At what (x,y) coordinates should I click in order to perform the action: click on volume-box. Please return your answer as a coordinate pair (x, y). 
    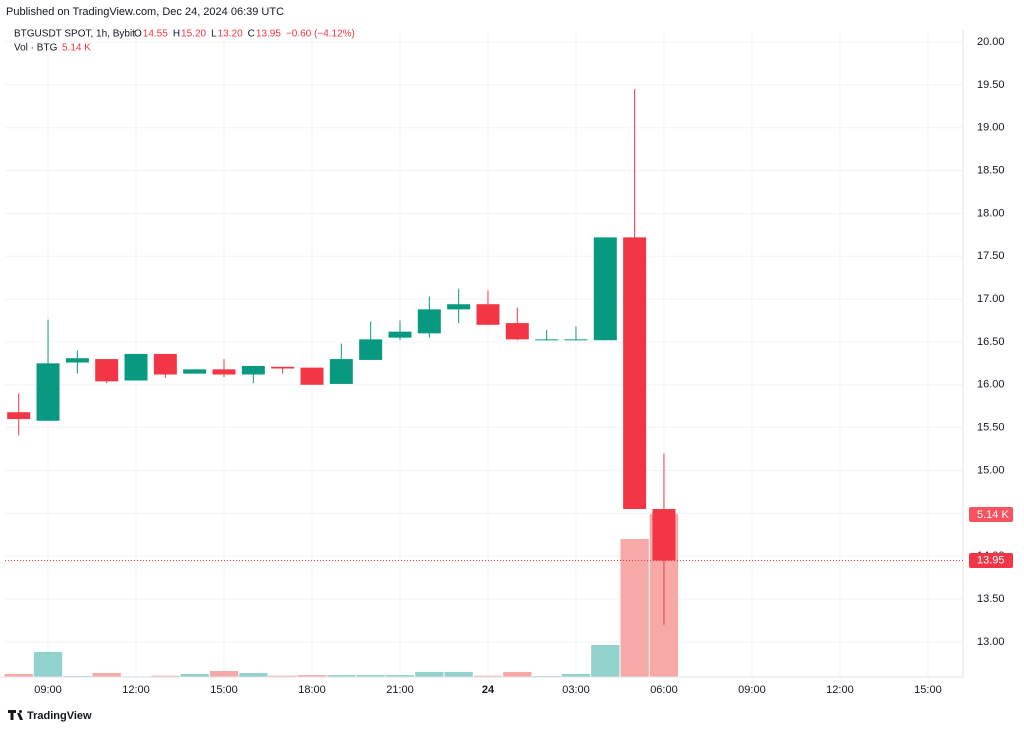
    Looking at the image, I should click on (991, 514).